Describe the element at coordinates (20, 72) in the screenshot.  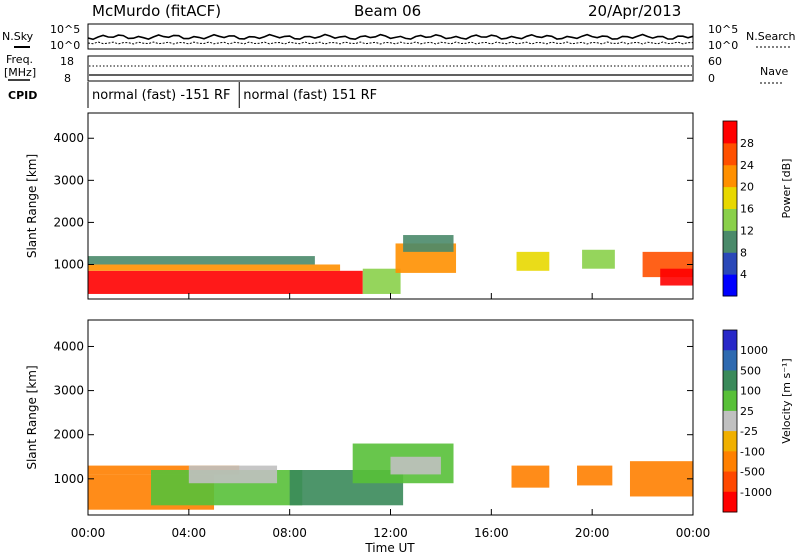
I see `freq-left-label-2: [MHz]` at that location.